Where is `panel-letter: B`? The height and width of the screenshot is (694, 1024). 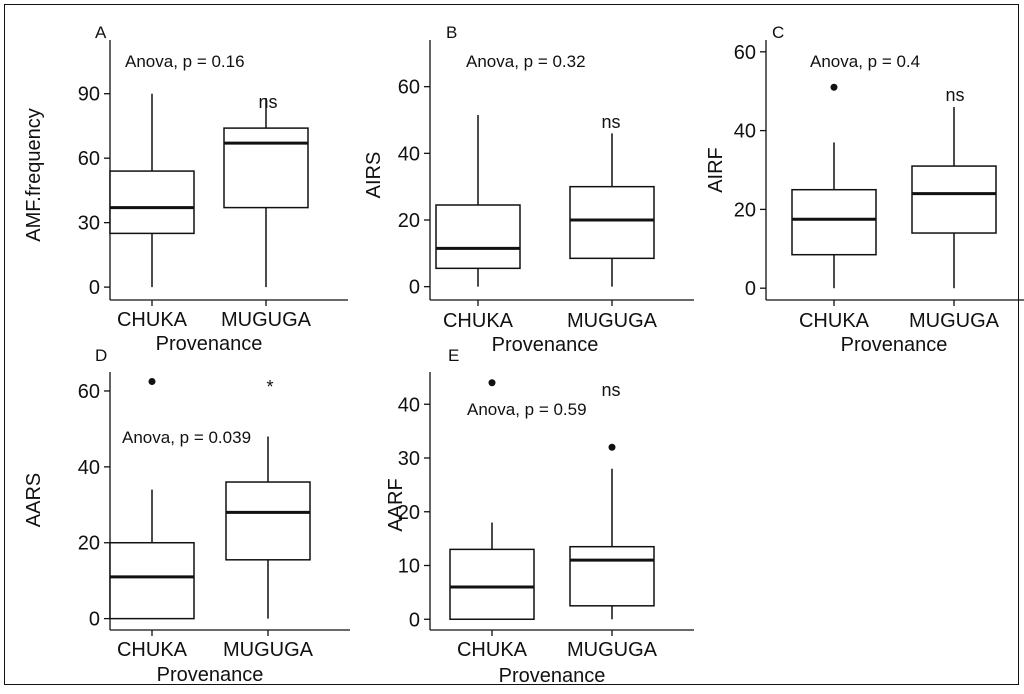
panel-letter: B is located at coordinates (451, 32).